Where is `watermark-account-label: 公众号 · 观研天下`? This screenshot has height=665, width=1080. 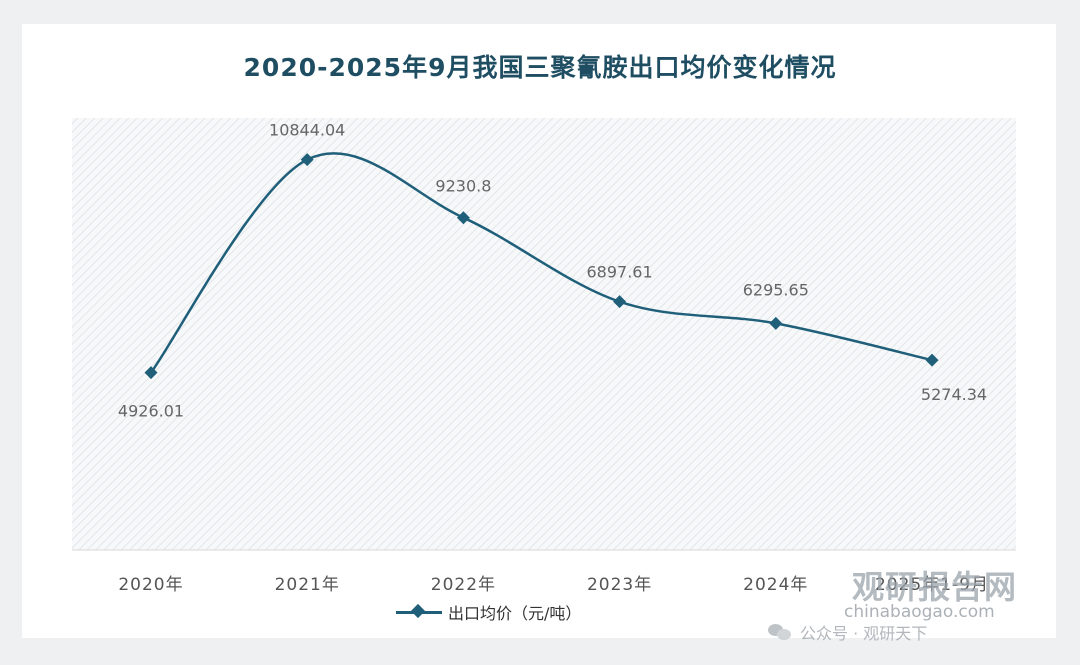
watermark-account-label: 公众号 · 观研天下 is located at coordinates (864, 633).